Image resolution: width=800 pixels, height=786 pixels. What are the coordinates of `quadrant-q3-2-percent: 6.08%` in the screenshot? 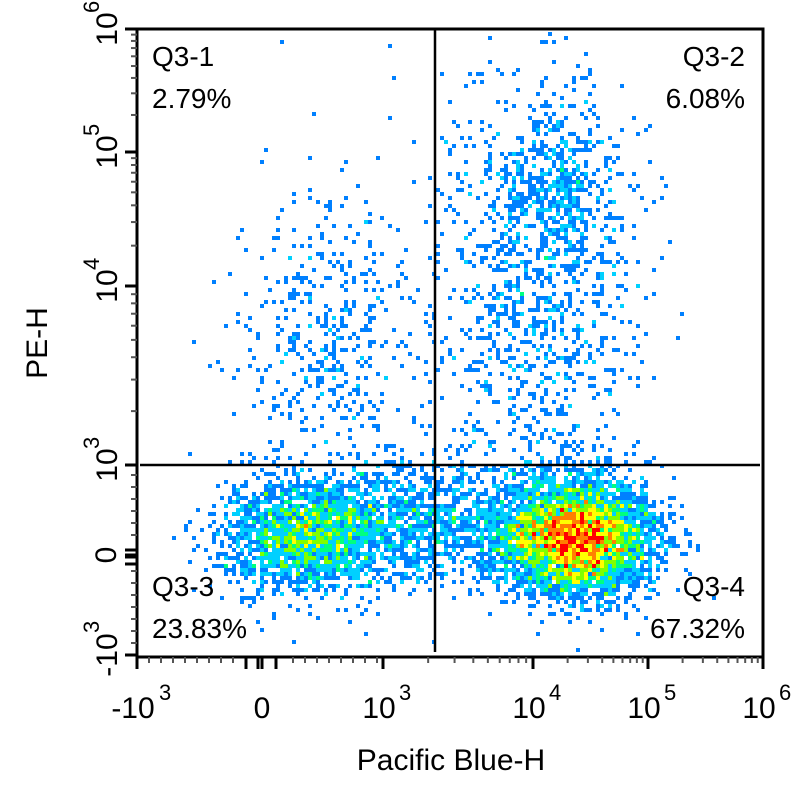 It's located at (705, 98).